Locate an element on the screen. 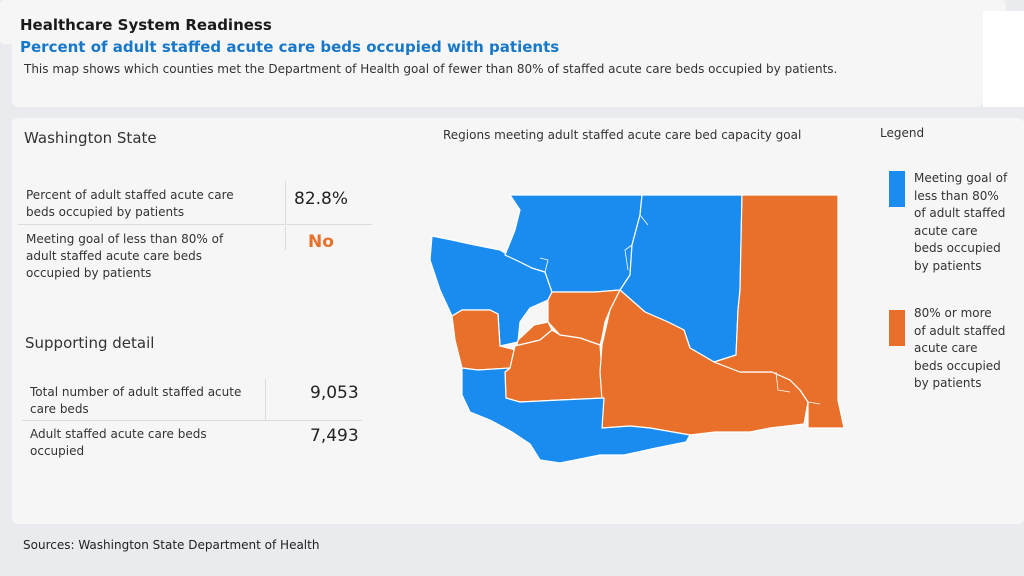  total-beds-value: 9,053 is located at coordinates (334, 393).